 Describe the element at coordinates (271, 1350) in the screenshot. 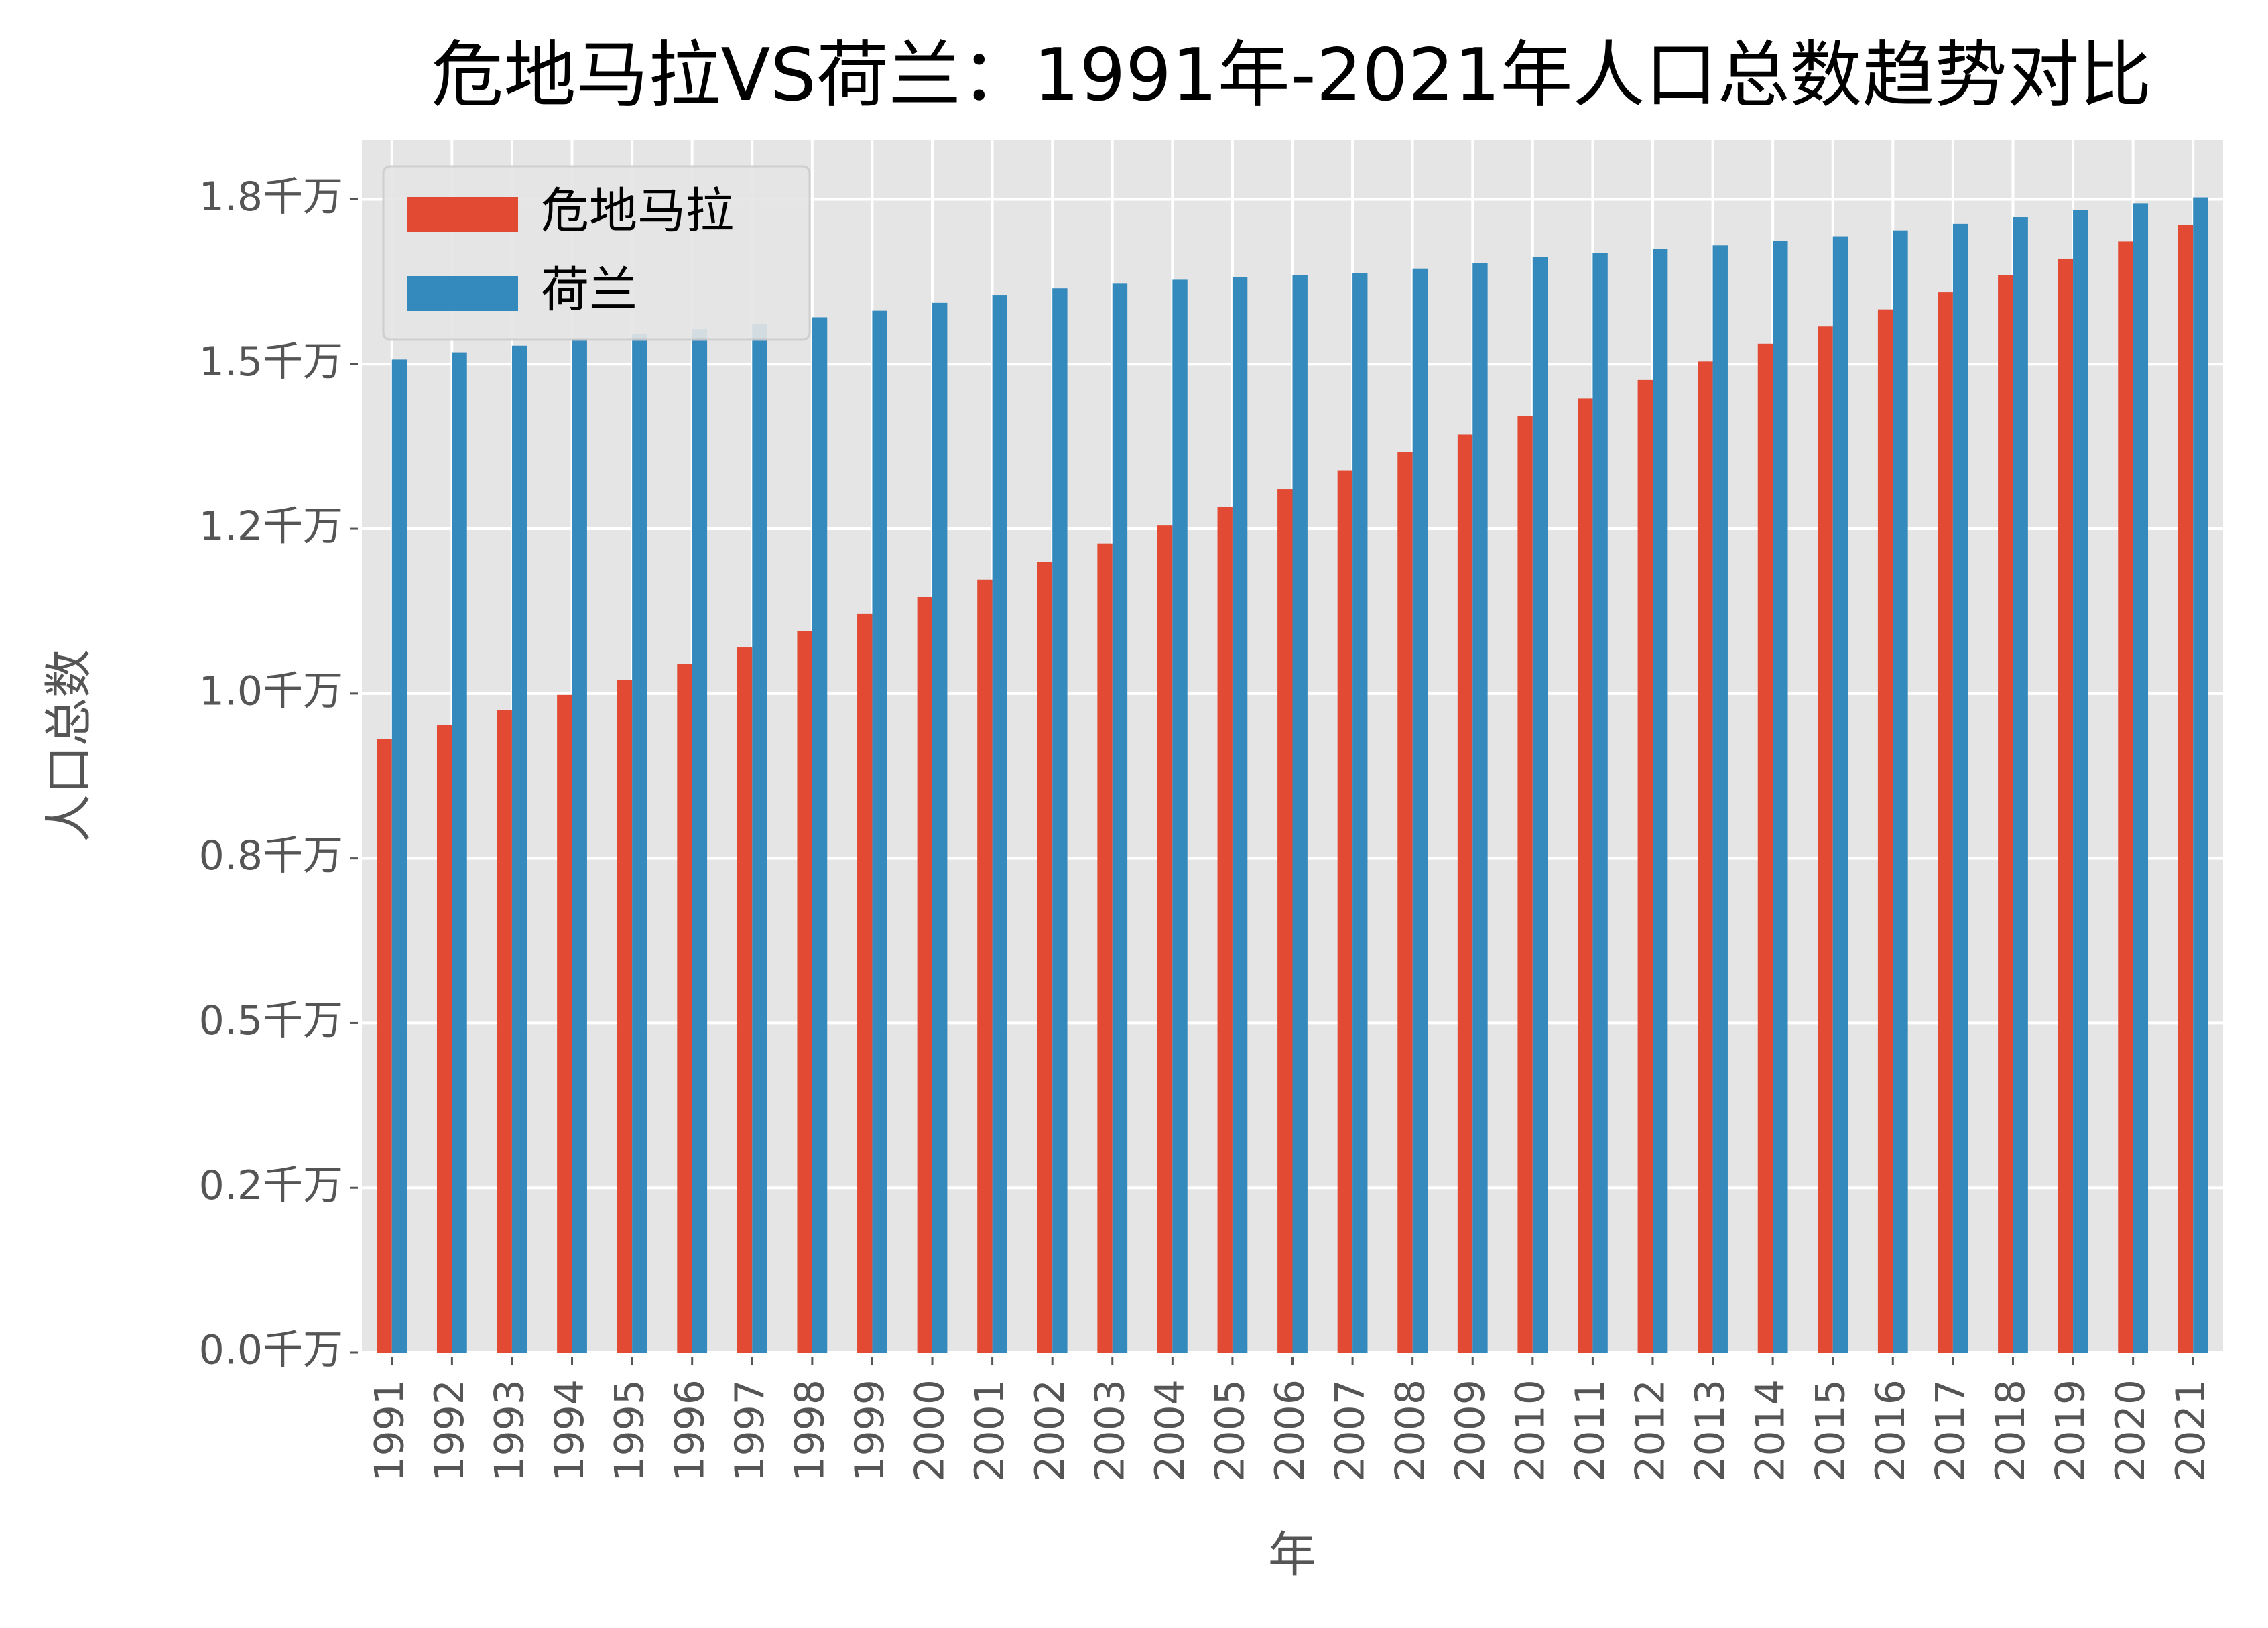

I see `y-tick-label: 0.0千万` at that location.